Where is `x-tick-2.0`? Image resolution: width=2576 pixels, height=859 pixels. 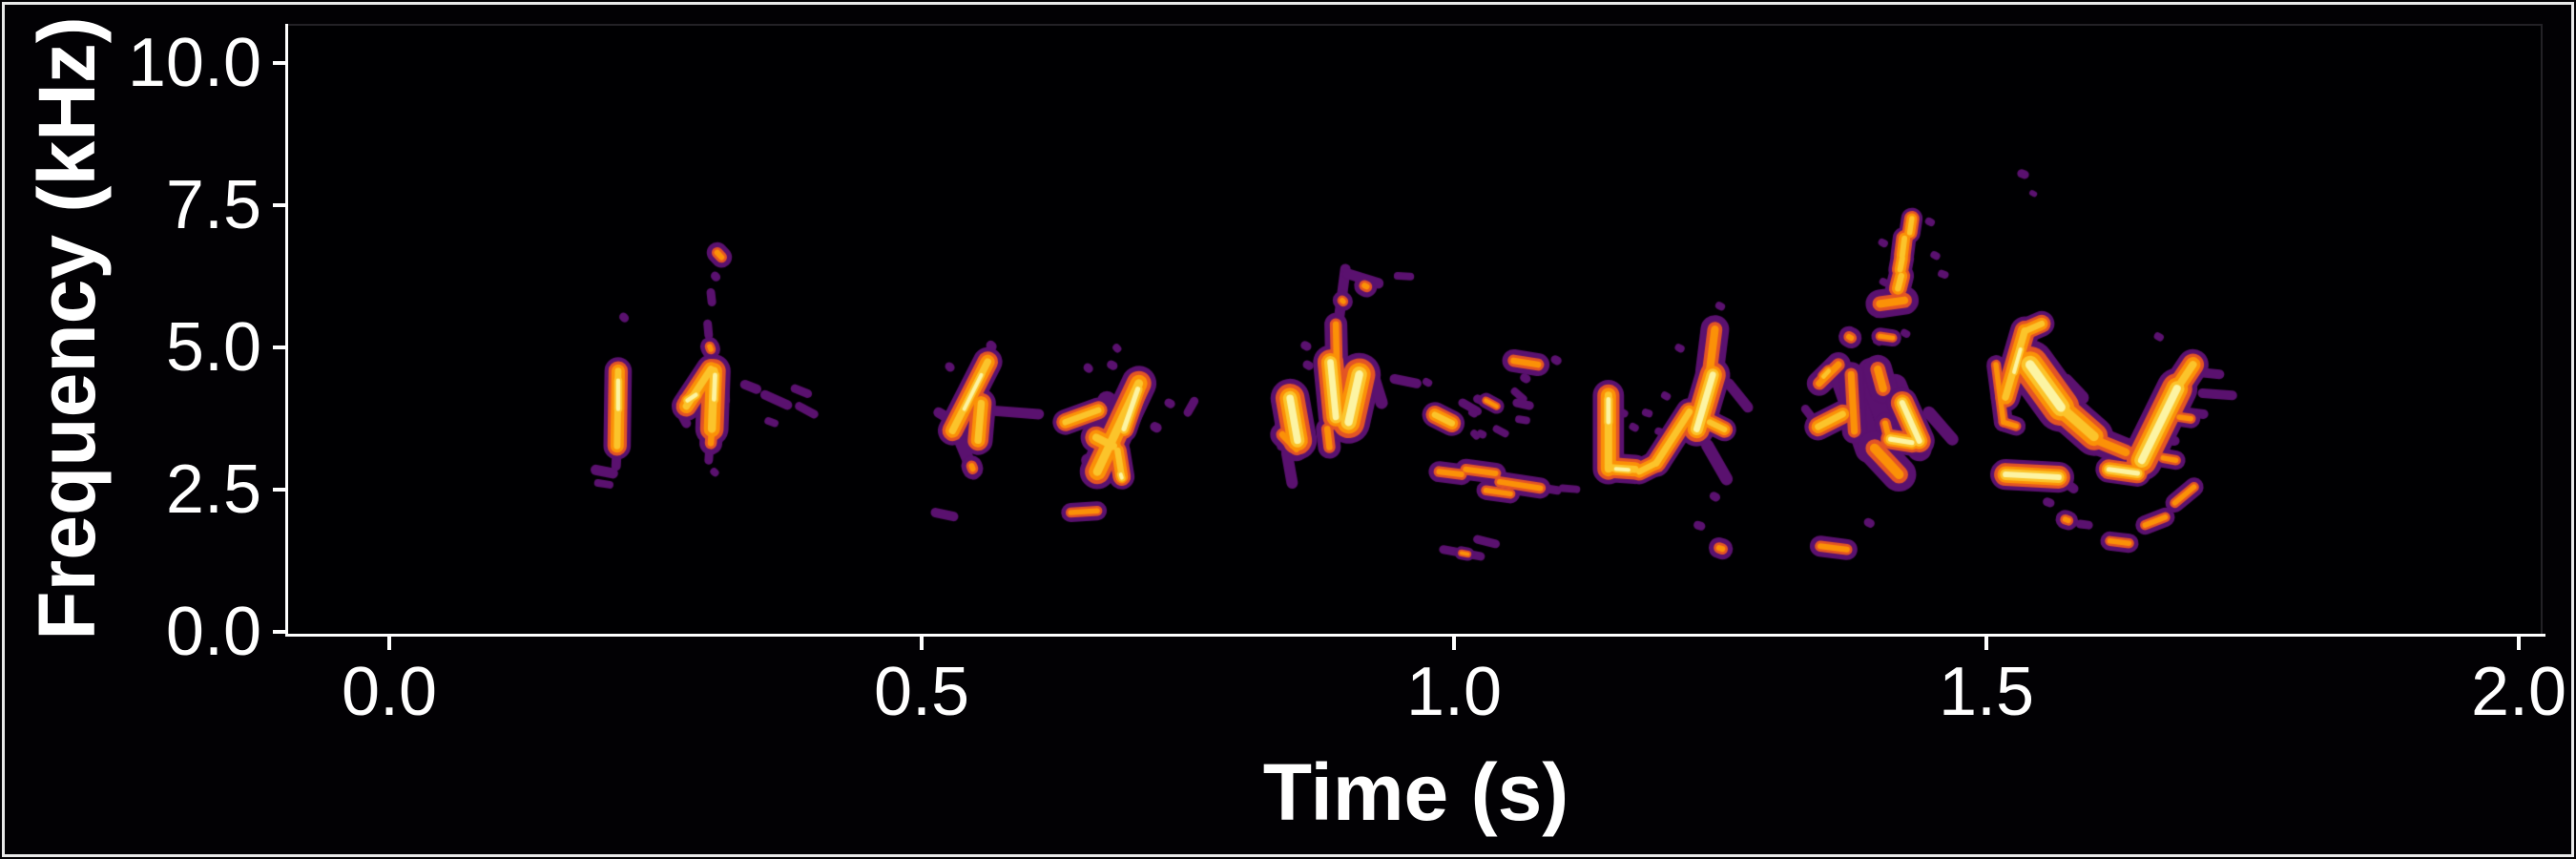
x-tick-2.0 is located at coordinates (2519, 643).